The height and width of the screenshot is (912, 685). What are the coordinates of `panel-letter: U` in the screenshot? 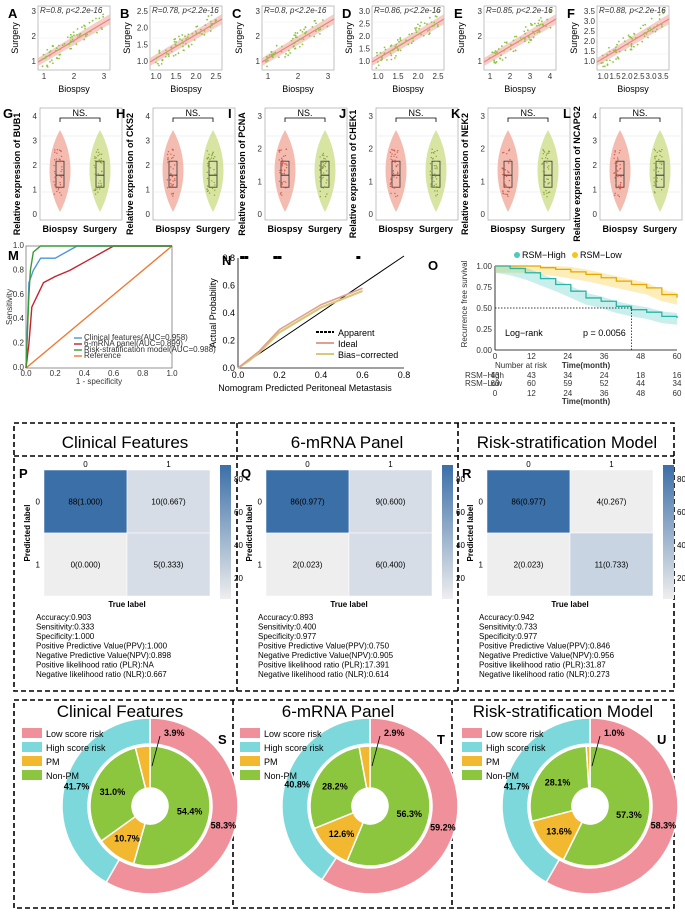 It's located at (661, 739).